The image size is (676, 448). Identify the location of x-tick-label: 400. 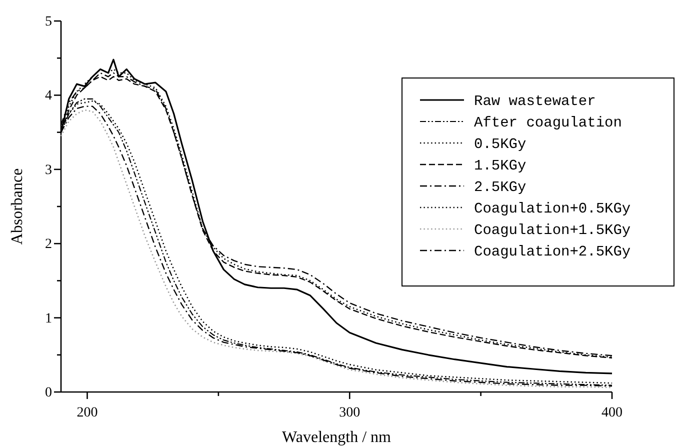
(612, 412).